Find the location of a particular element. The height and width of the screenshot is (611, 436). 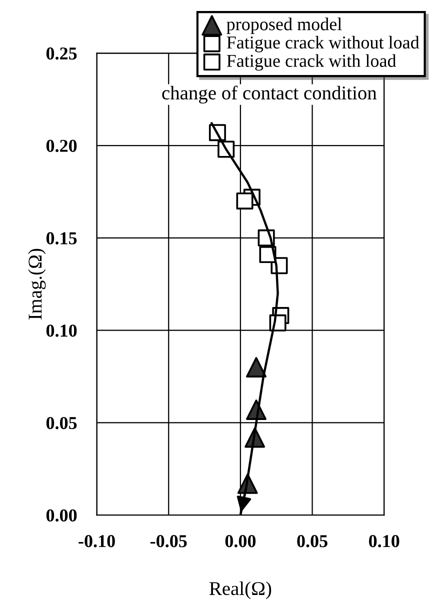

y-tick-label: 0.05 is located at coordinates (61, 423).